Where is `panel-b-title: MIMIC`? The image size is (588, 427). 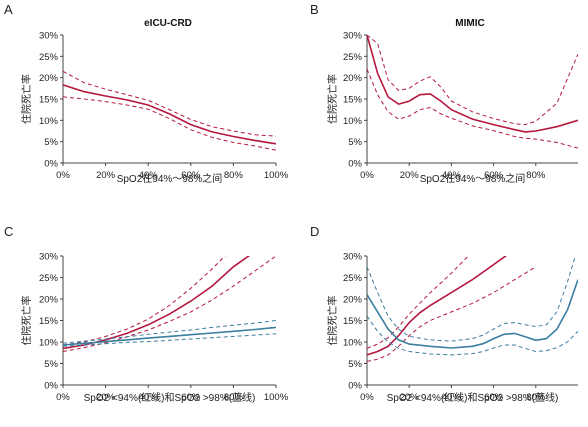 panel-b-title: MIMIC is located at coordinates (469, 23).